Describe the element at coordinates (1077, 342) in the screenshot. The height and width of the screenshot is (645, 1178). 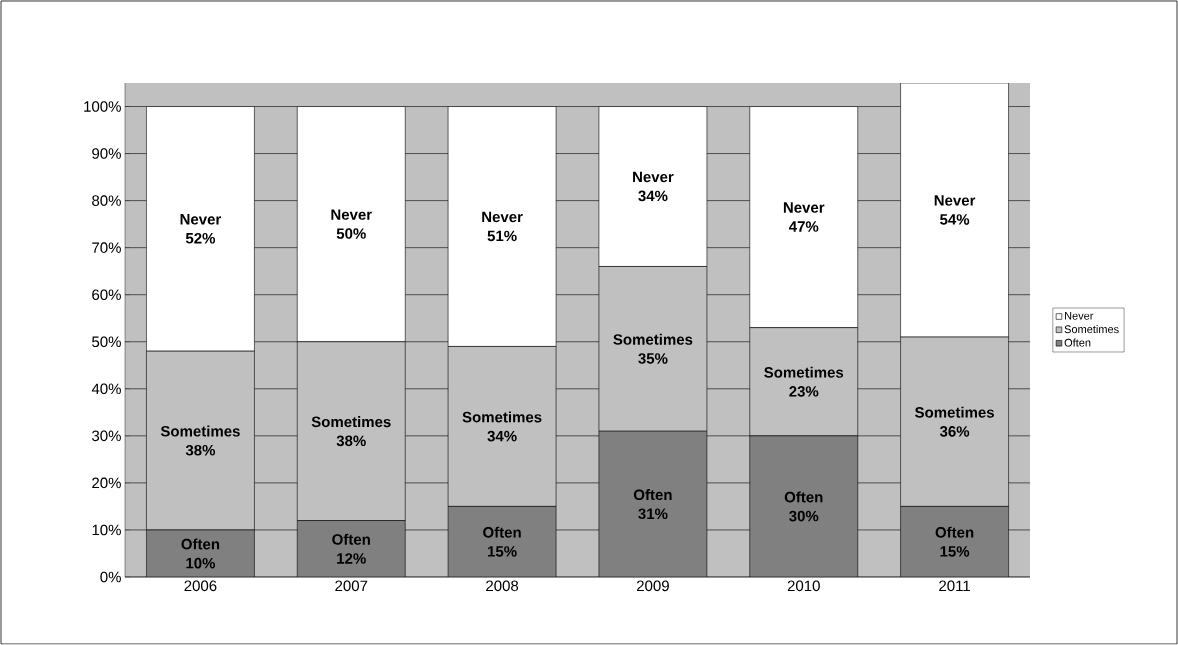
I see `legend-label: Often` at that location.